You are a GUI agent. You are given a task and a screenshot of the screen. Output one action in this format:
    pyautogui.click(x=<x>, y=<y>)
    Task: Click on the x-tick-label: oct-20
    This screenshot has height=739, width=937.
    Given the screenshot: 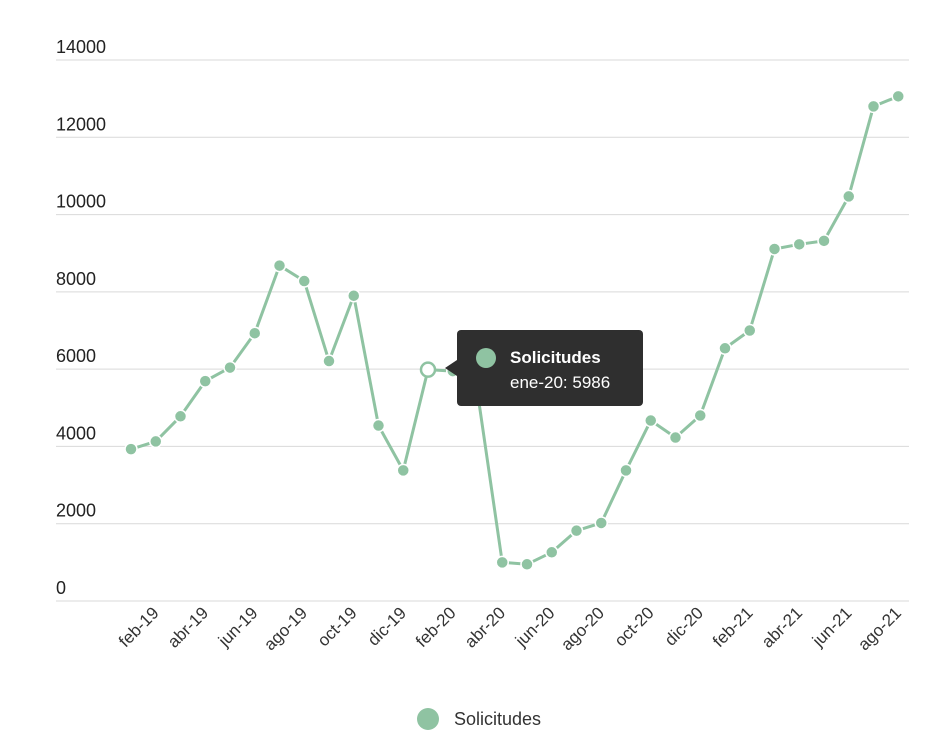 What is the action you would take?
    pyautogui.click(x=634, y=626)
    